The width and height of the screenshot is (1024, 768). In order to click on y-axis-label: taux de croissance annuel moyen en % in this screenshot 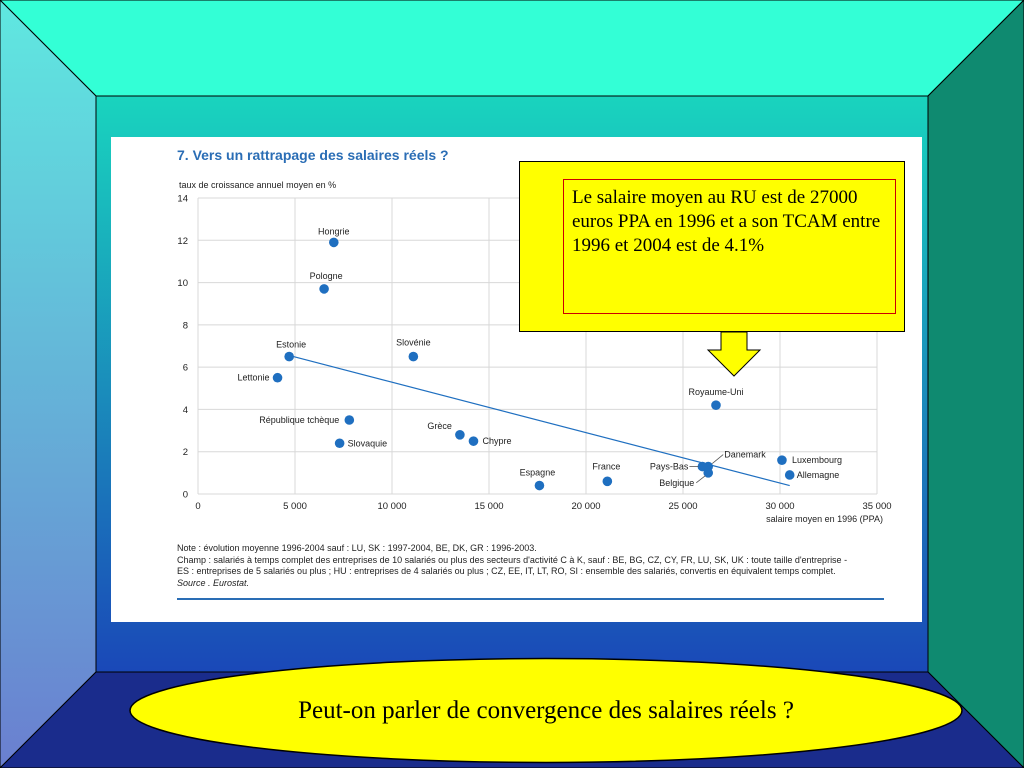, I will do `click(257, 185)`.